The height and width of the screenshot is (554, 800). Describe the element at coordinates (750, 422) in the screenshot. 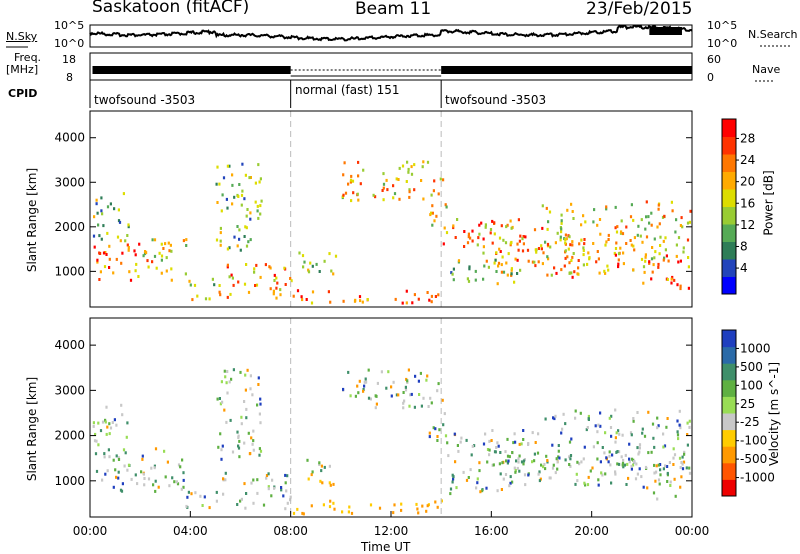

I see `colorbar-tick-label: -25` at that location.